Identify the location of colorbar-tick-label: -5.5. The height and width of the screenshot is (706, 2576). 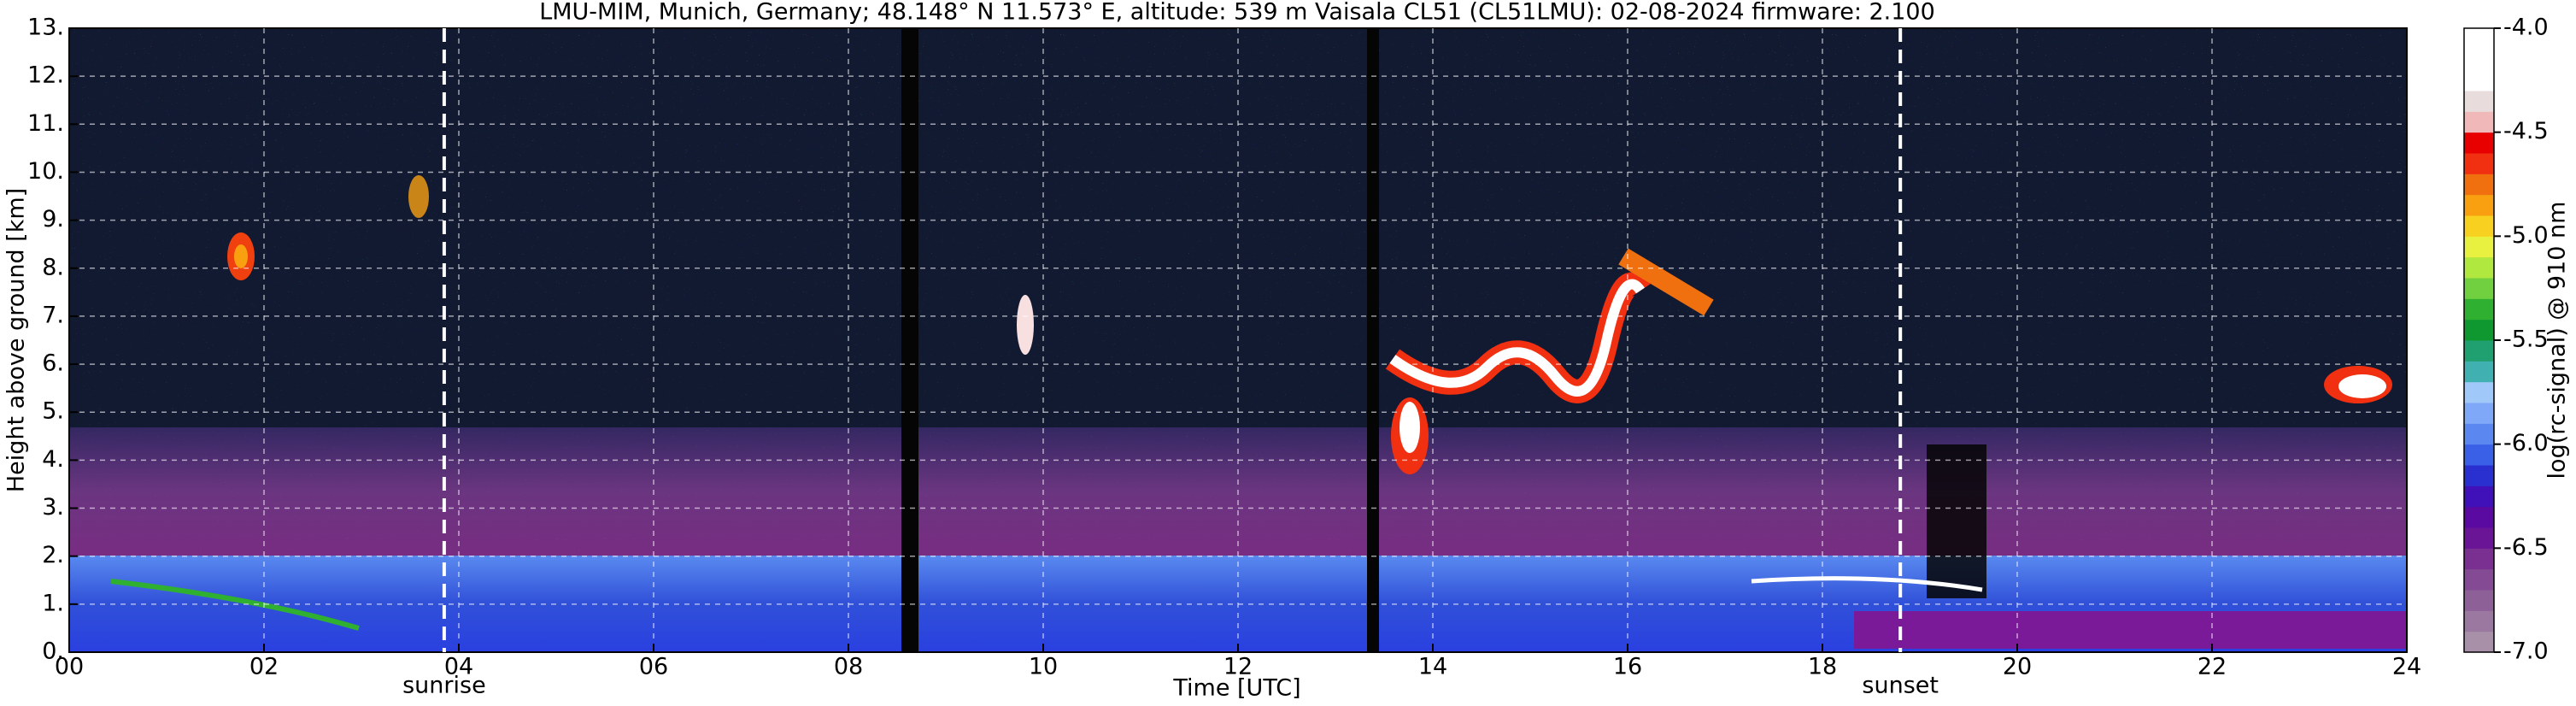
(2526, 340).